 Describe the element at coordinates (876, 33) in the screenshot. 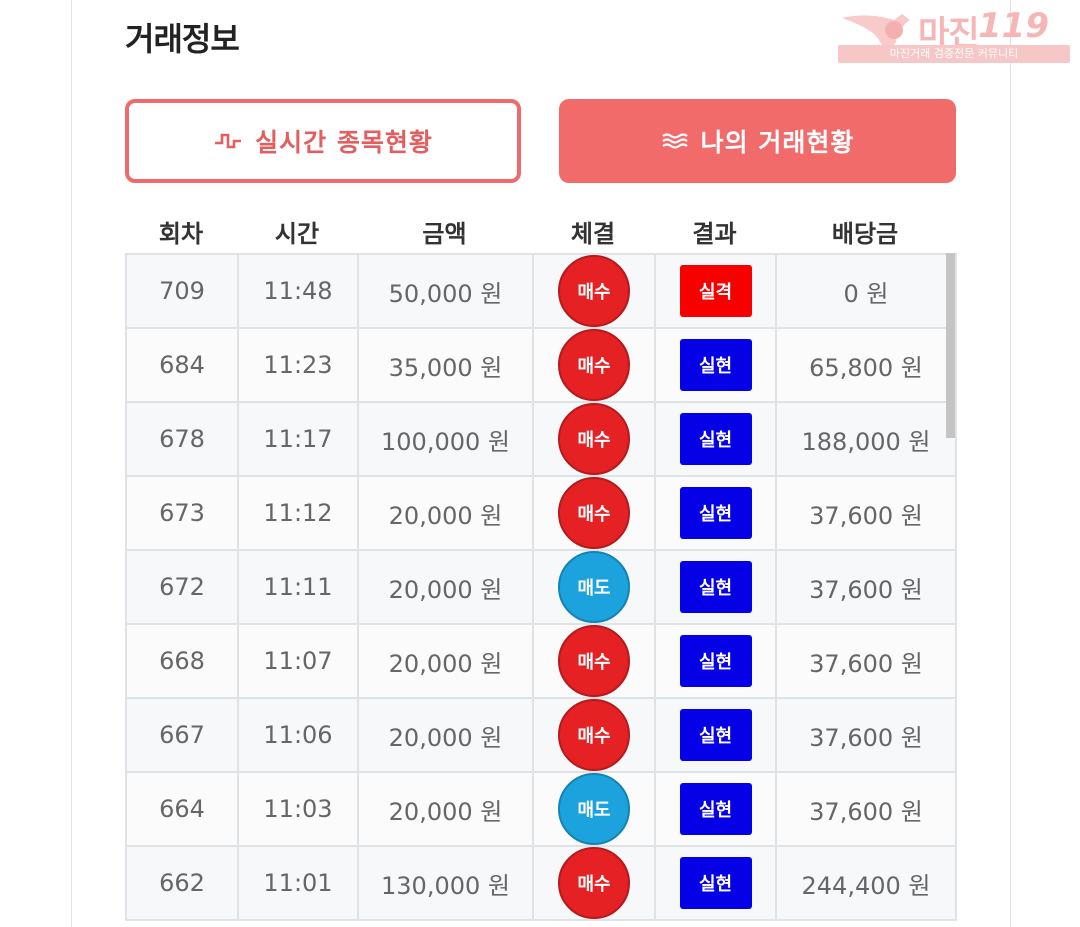

I see `eagle-emblem-icon` at that location.